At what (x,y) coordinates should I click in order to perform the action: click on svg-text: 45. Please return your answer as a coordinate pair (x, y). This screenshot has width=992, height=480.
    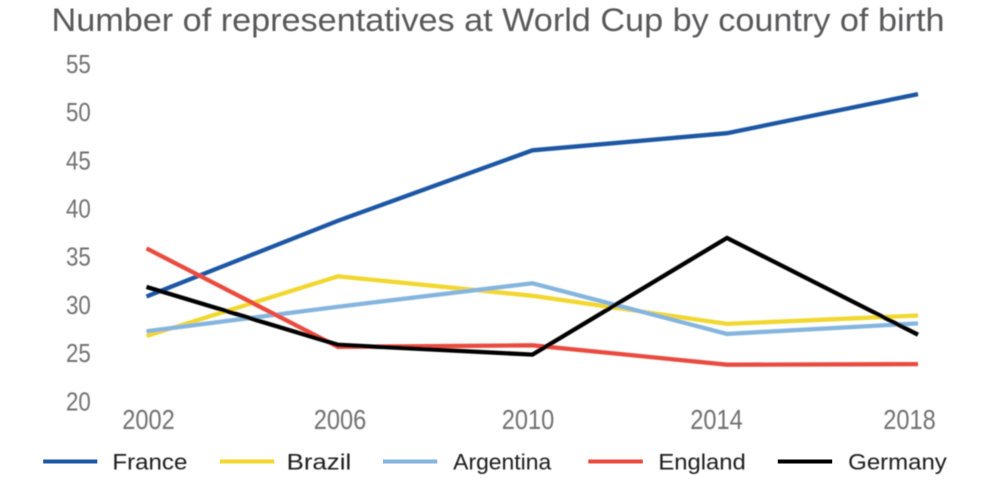
    Looking at the image, I should click on (78, 161).